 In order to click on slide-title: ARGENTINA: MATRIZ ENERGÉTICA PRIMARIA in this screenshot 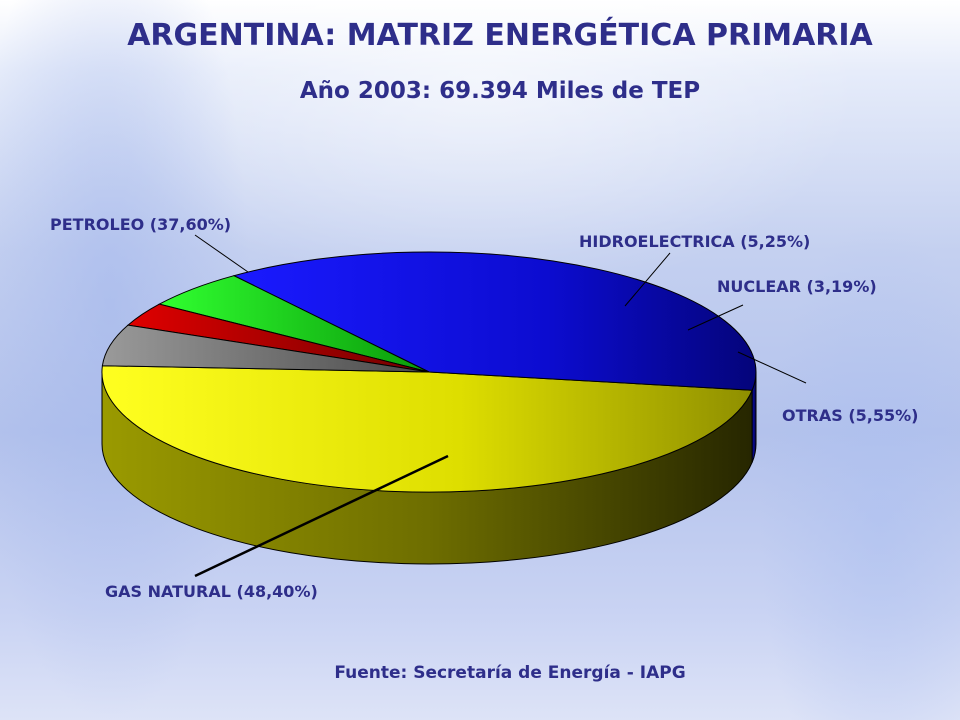, I will do `click(500, 35)`.